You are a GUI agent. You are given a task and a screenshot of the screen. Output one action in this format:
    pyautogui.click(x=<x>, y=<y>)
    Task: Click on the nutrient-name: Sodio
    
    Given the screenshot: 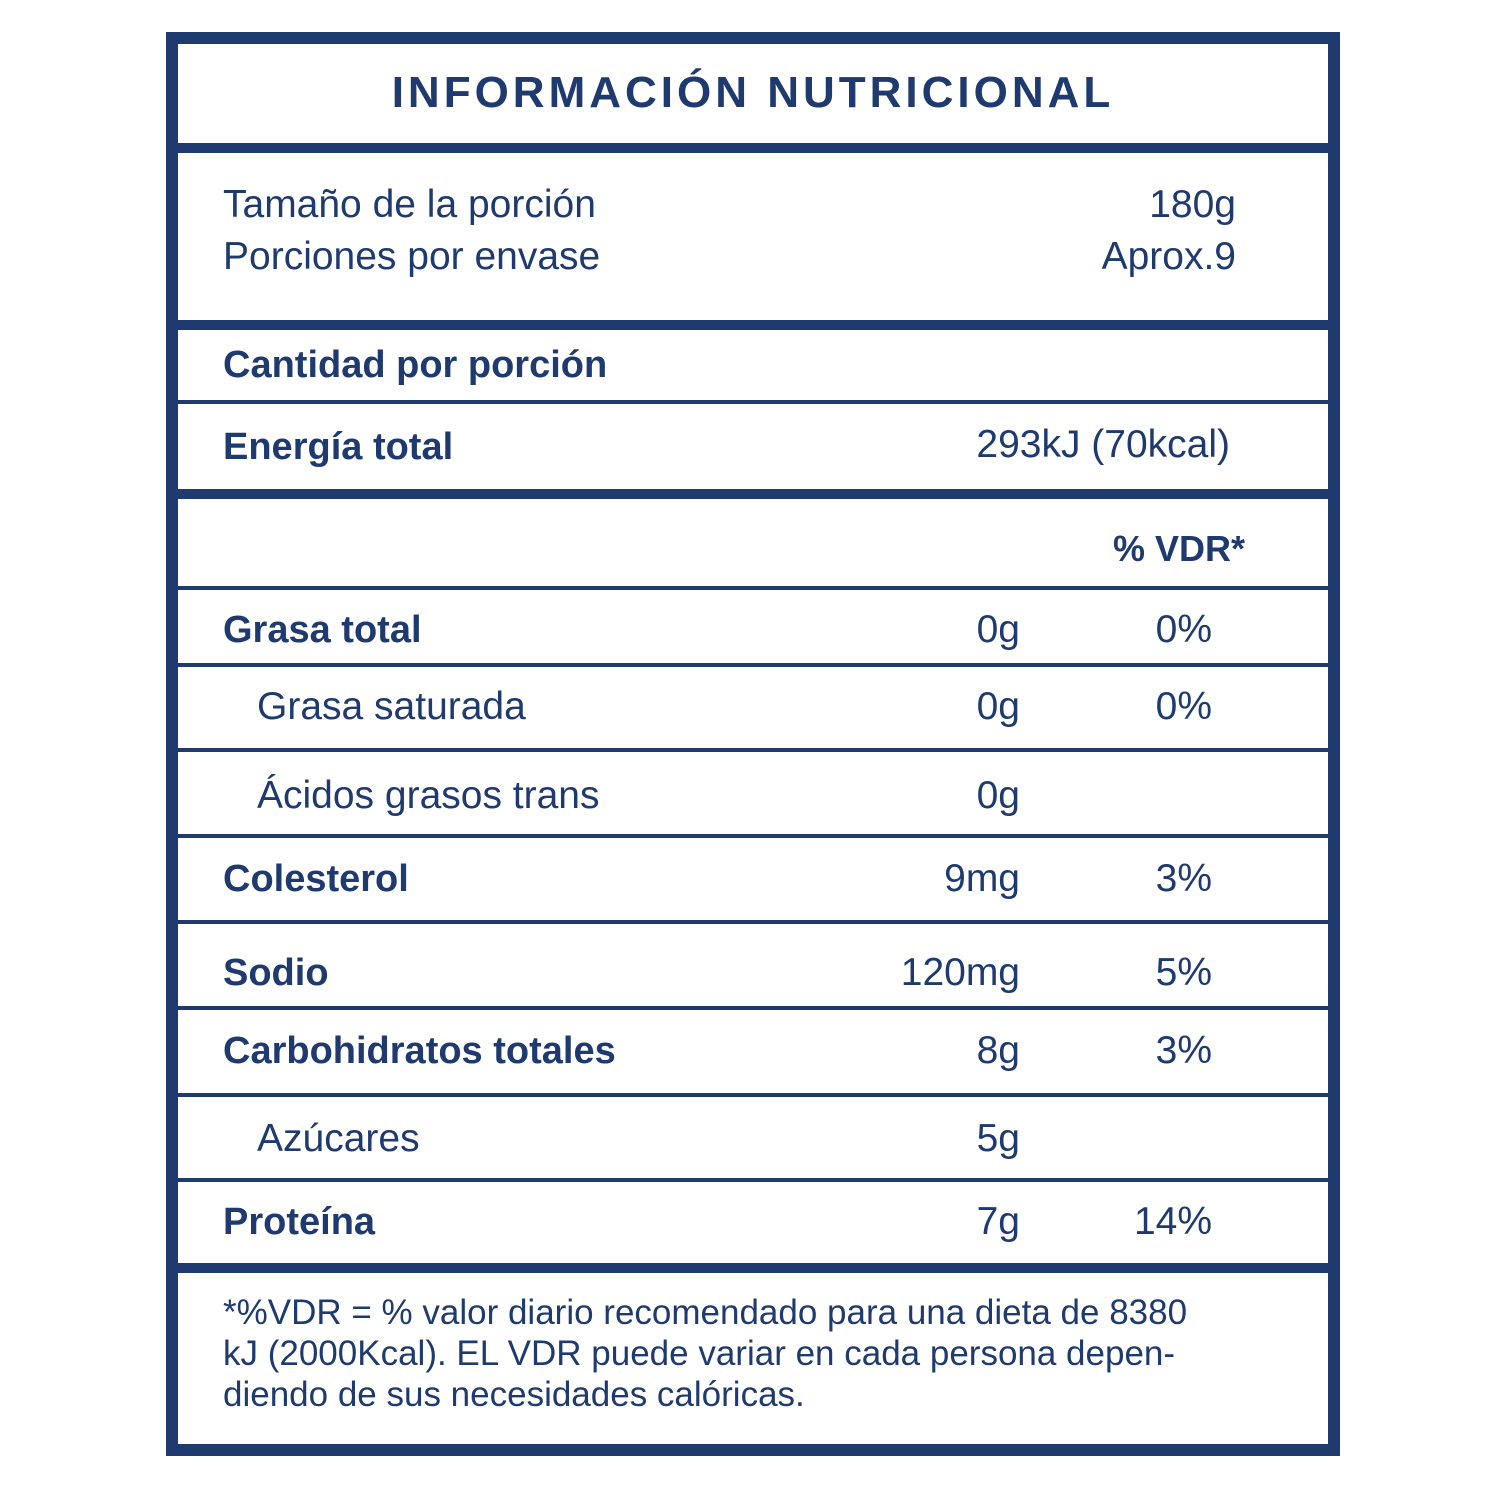 What is the action you would take?
    pyautogui.click(x=276, y=973)
    